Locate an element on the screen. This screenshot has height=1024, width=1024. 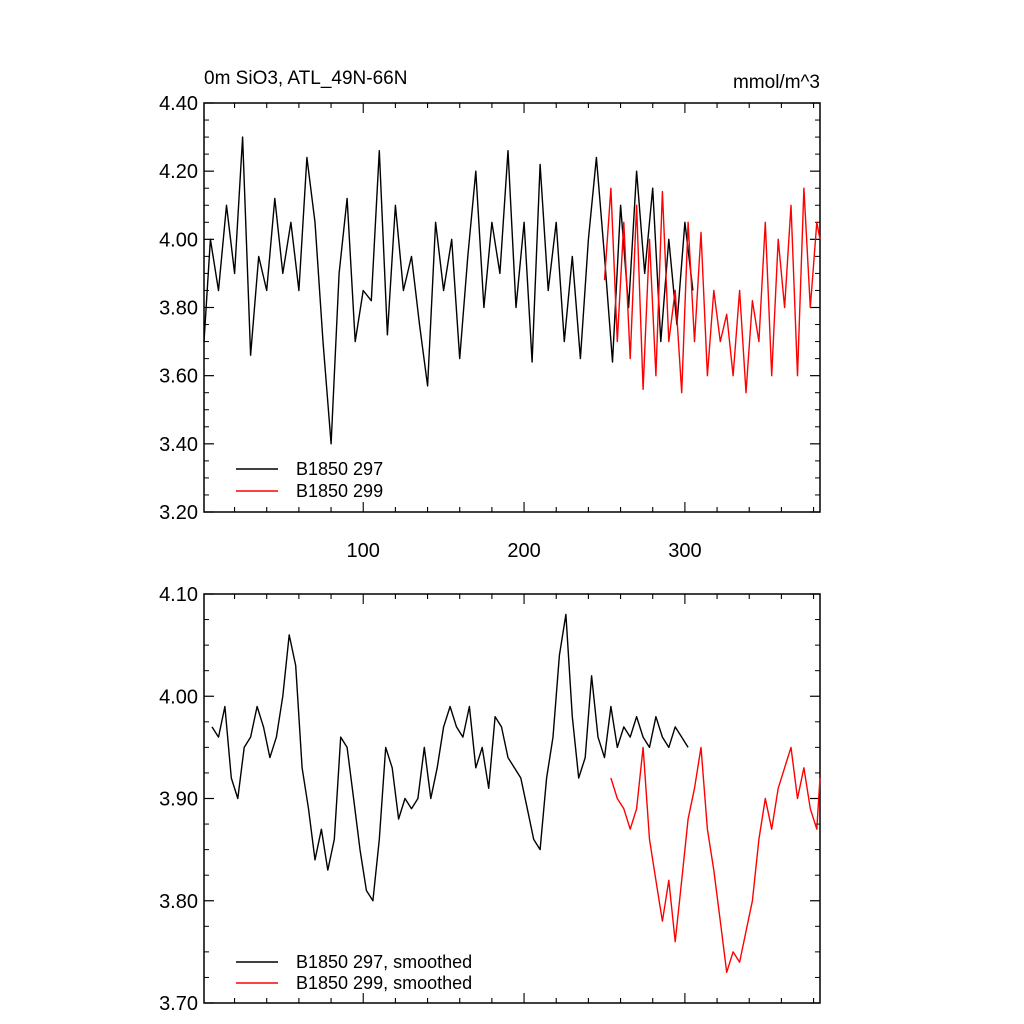
y-tick-label: 3.70 is located at coordinates (178, 1004).